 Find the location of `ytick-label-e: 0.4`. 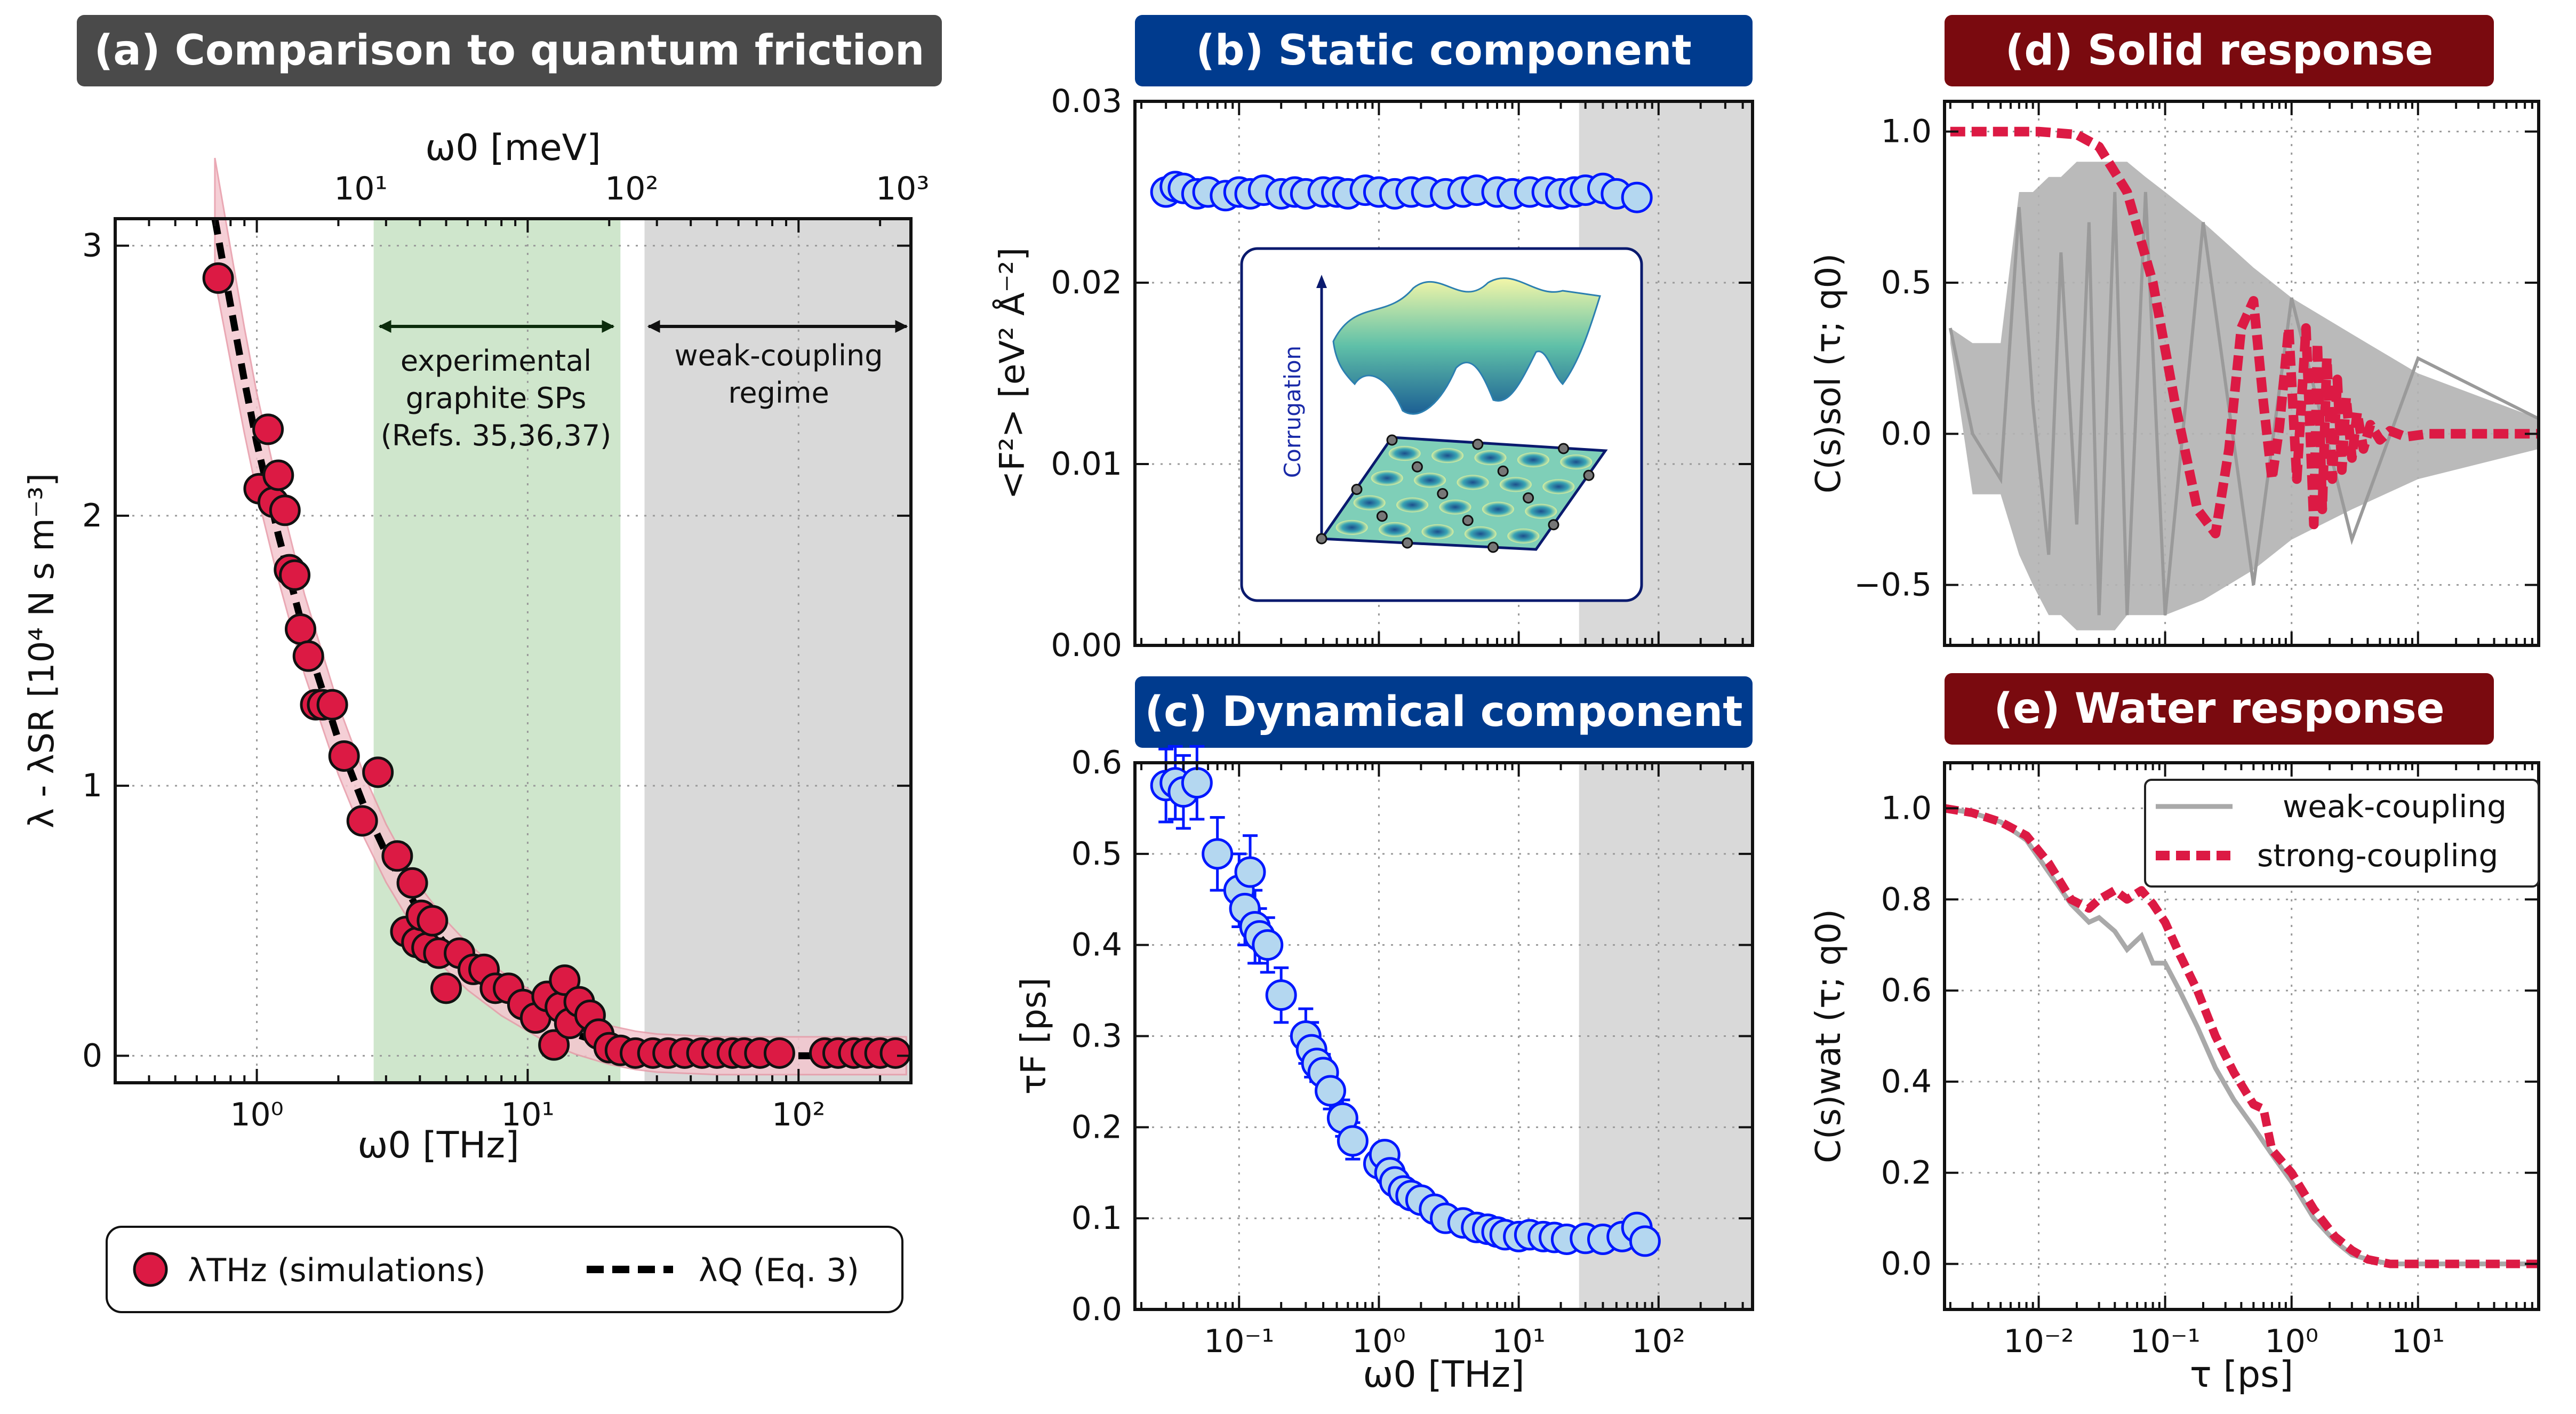

ytick-label-e: 0.4 is located at coordinates (1906, 1081).